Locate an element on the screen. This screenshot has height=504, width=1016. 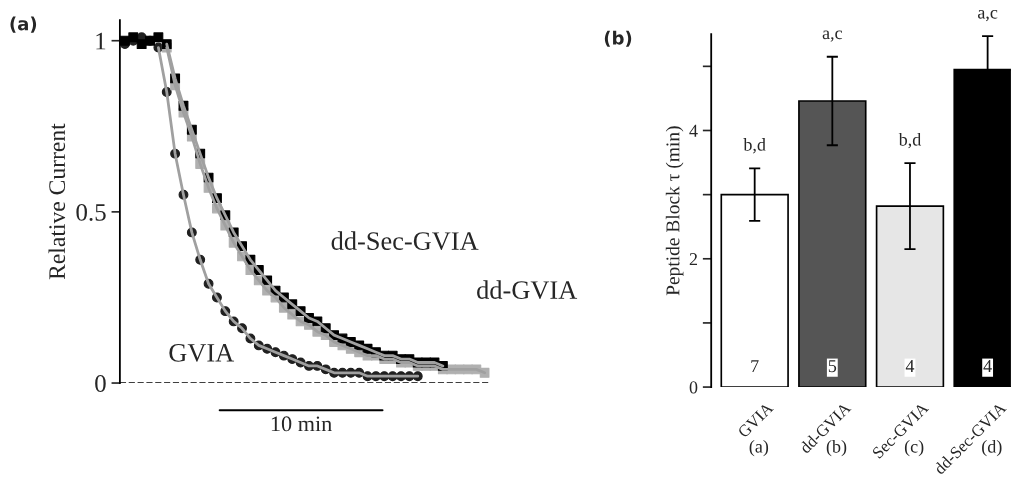
annotation: 7 is located at coordinates (755, 366).